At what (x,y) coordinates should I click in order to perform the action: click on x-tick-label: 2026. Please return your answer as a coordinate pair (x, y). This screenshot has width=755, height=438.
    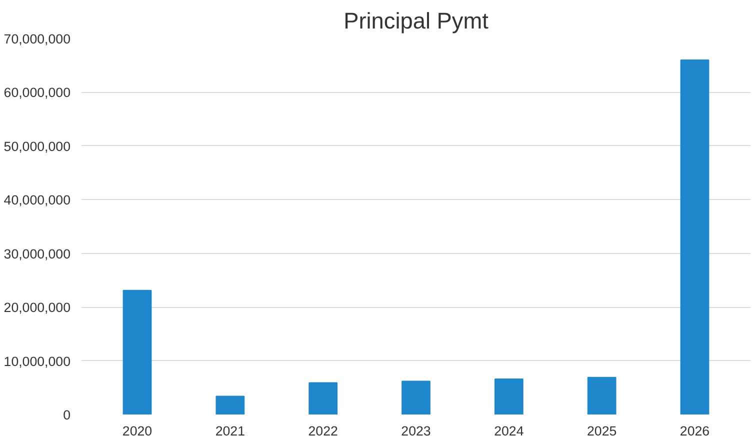
    Looking at the image, I should click on (695, 431).